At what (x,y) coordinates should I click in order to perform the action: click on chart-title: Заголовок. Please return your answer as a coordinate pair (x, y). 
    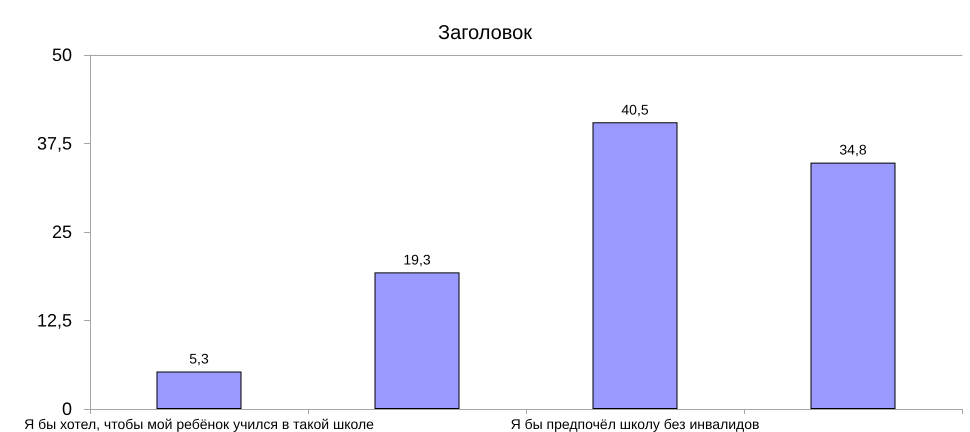
    Looking at the image, I should click on (485, 33).